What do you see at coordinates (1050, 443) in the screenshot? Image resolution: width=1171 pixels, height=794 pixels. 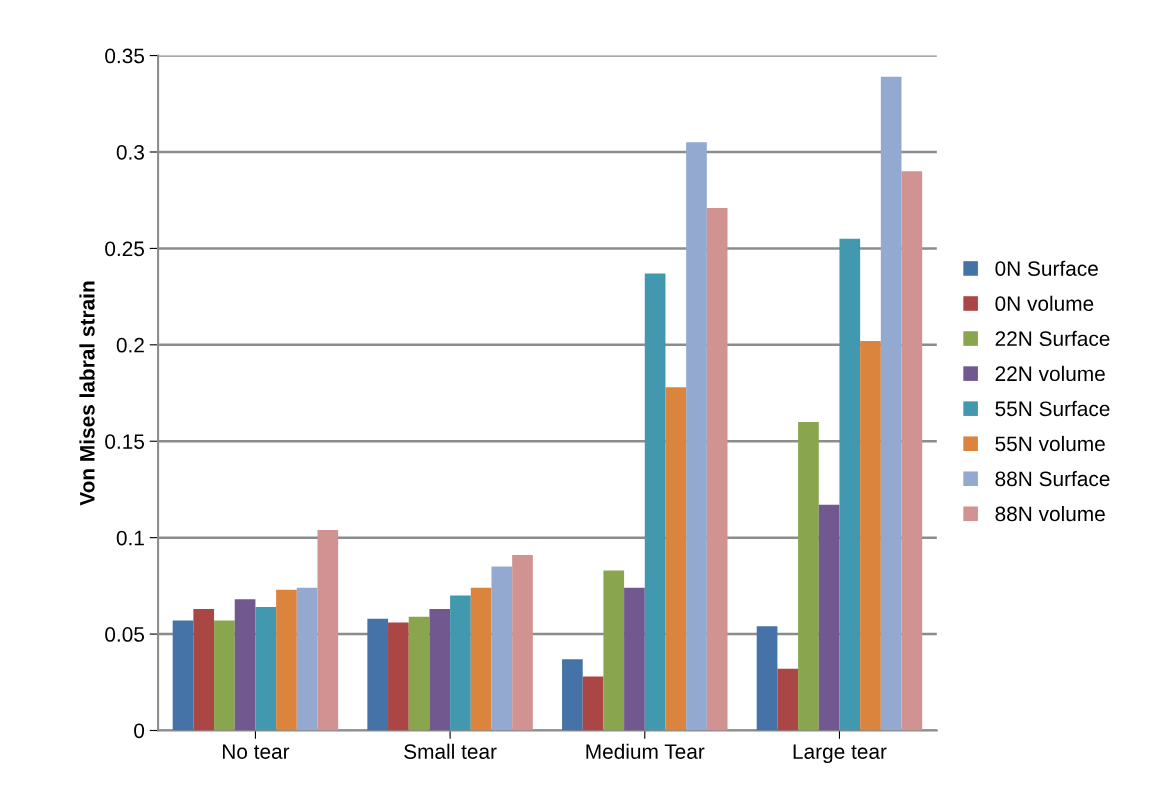 I see `legend-label: 55N volume` at bounding box center [1050, 443].